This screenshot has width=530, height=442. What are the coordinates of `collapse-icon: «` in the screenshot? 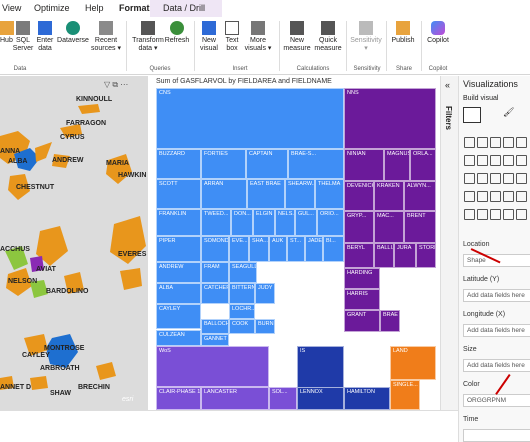 It's located at (448, 85).